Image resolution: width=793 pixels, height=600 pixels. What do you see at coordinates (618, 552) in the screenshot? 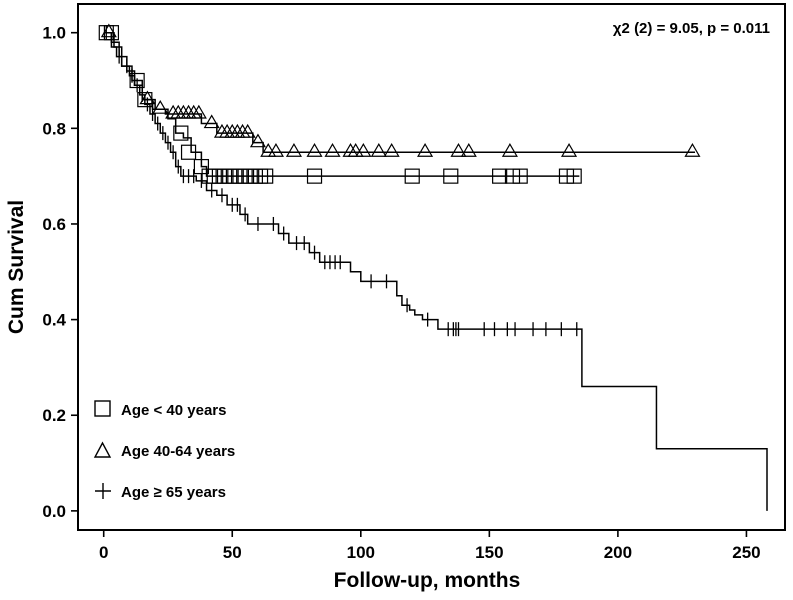
I see `x-tick-label: 200` at bounding box center [618, 552].